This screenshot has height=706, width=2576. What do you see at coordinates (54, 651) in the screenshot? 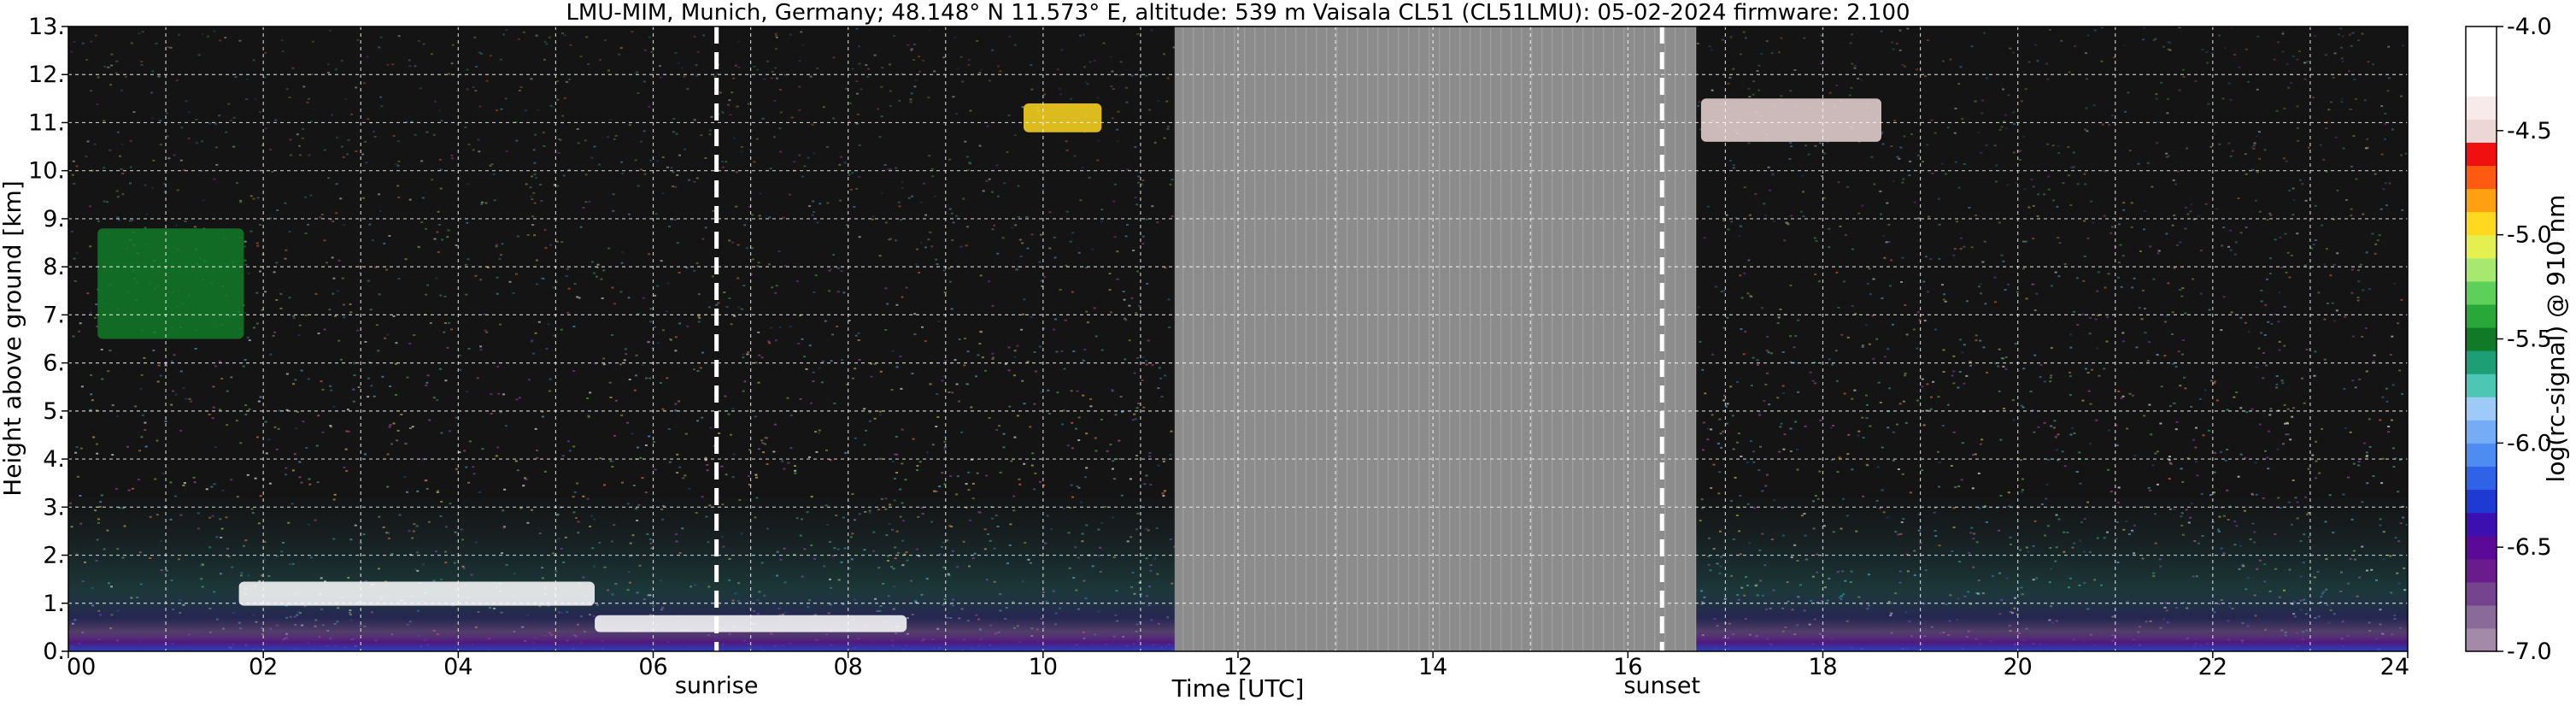
I see `y-tick-label: 0.` at bounding box center [54, 651].